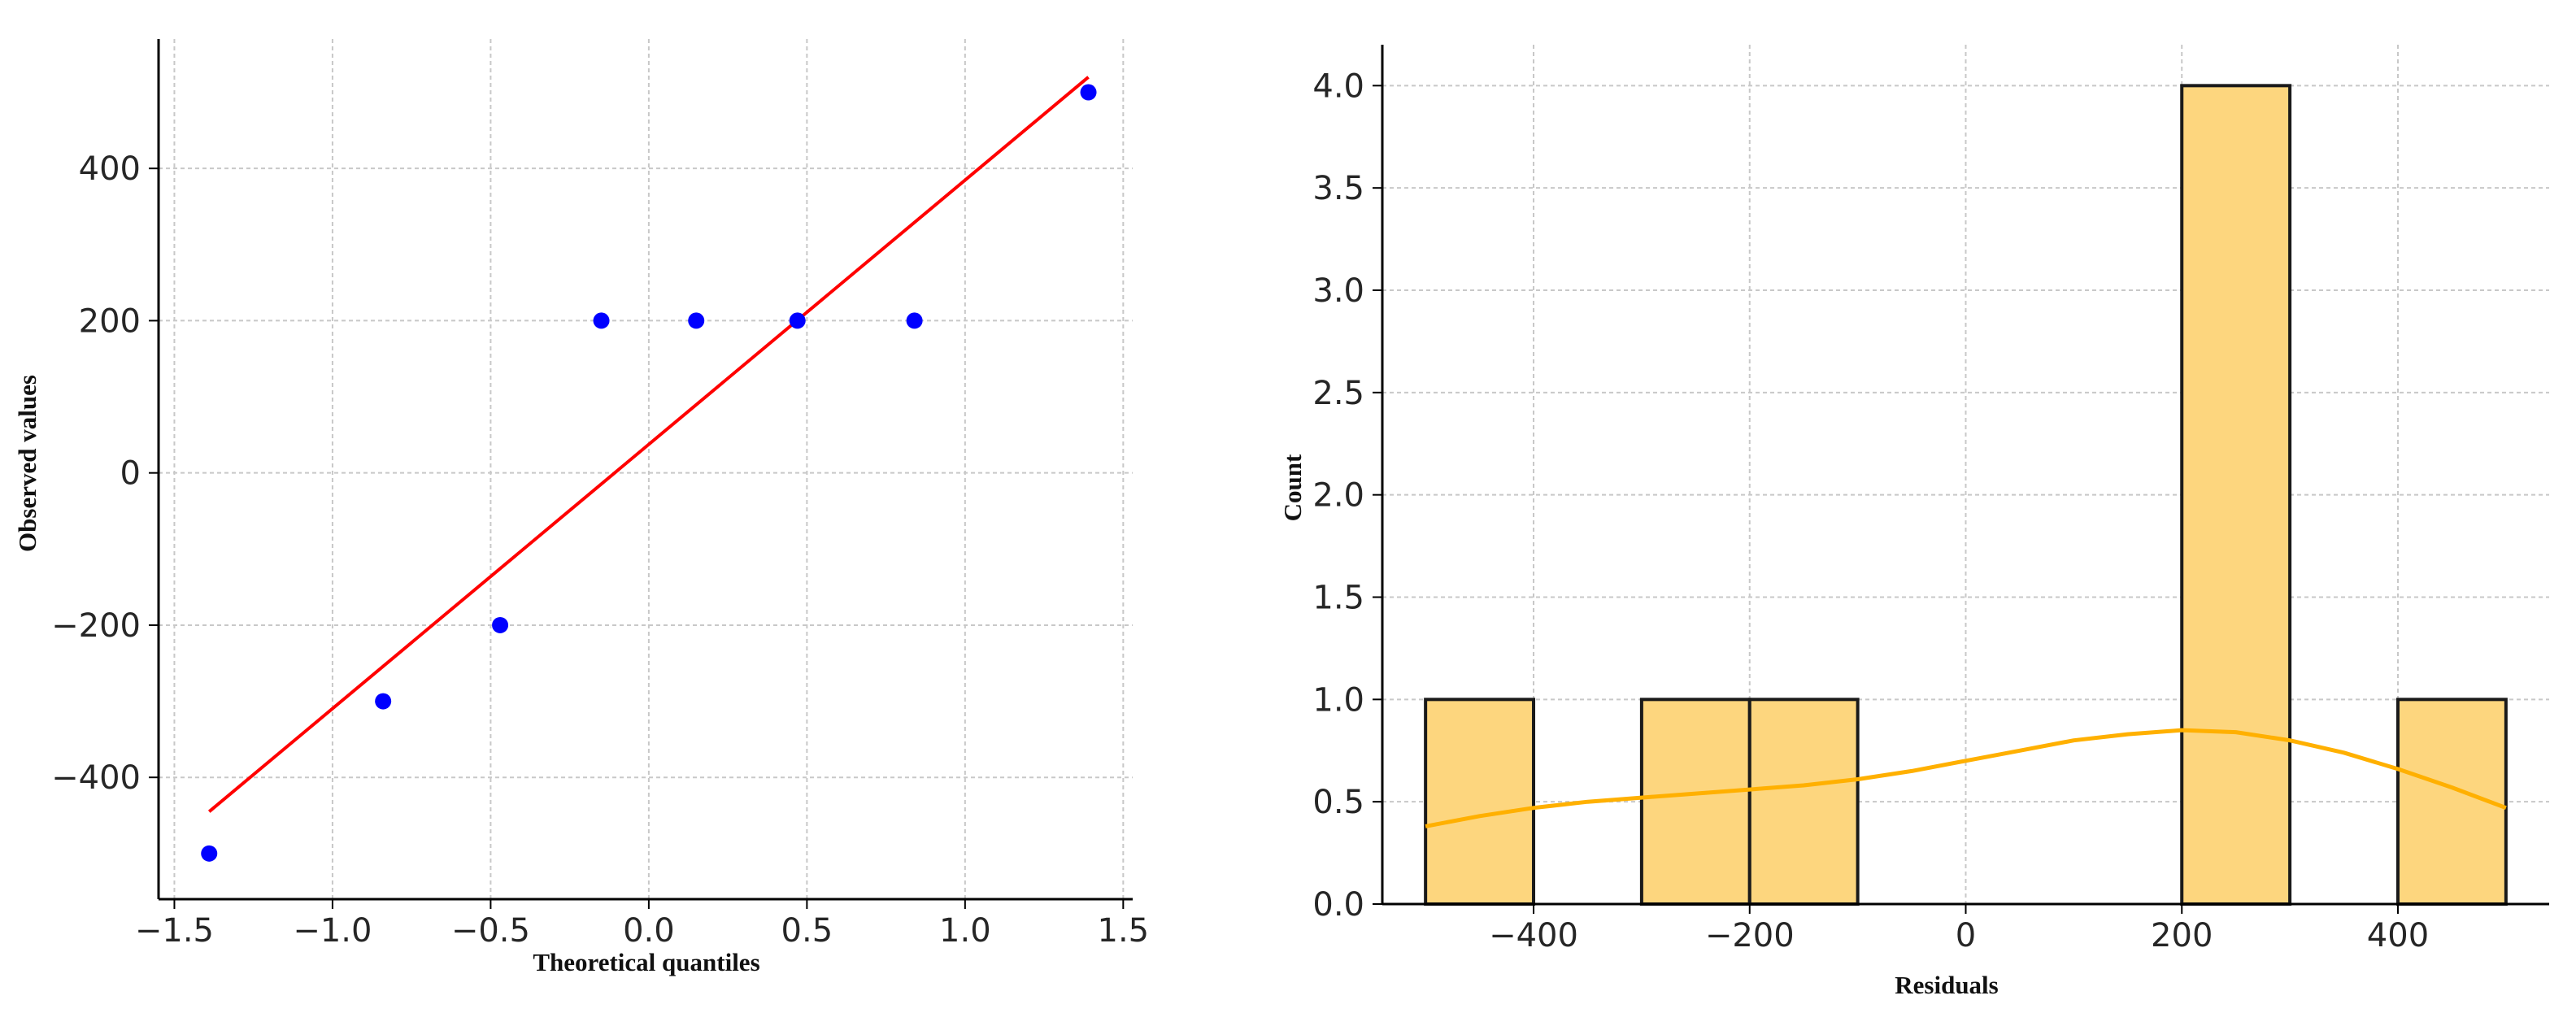 The width and height of the screenshot is (2576, 1026). Describe the element at coordinates (646, 962) in the screenshot. I see `qq-x-axis-title: Theoretical quantiles` at that location.